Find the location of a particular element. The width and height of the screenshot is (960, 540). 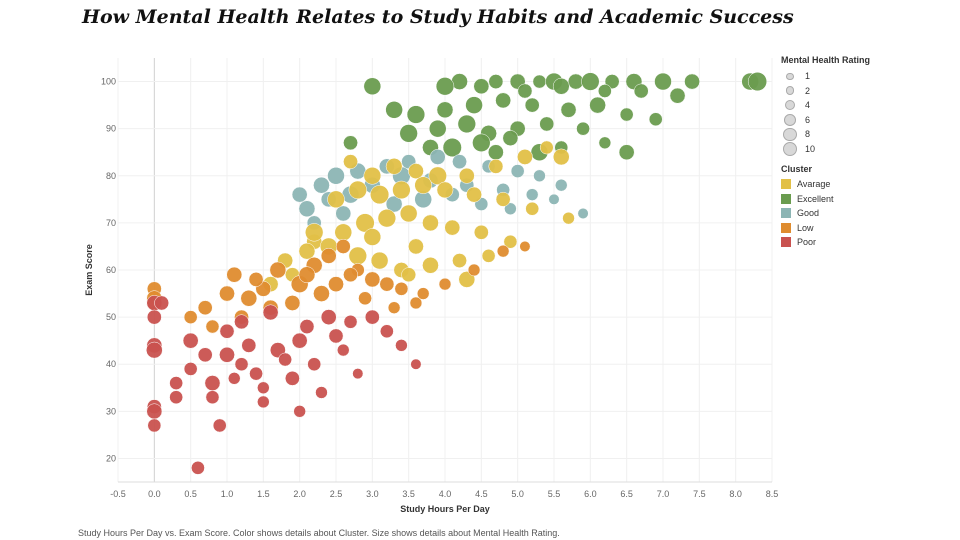

y-tick-label: 30 is located at coordinates (111, 411).